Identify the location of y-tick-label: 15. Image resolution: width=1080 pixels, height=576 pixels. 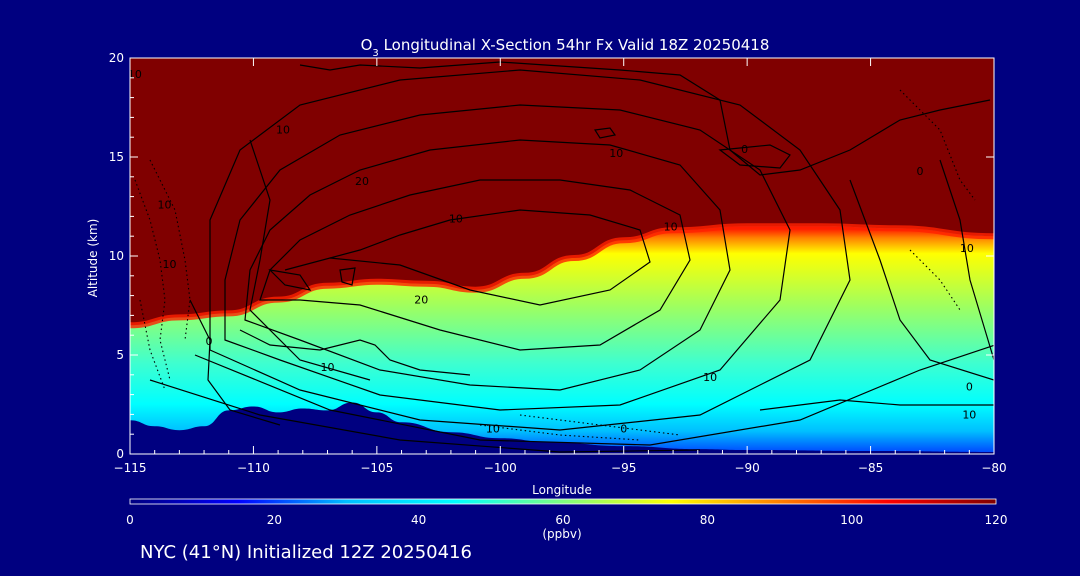
(116, 157).